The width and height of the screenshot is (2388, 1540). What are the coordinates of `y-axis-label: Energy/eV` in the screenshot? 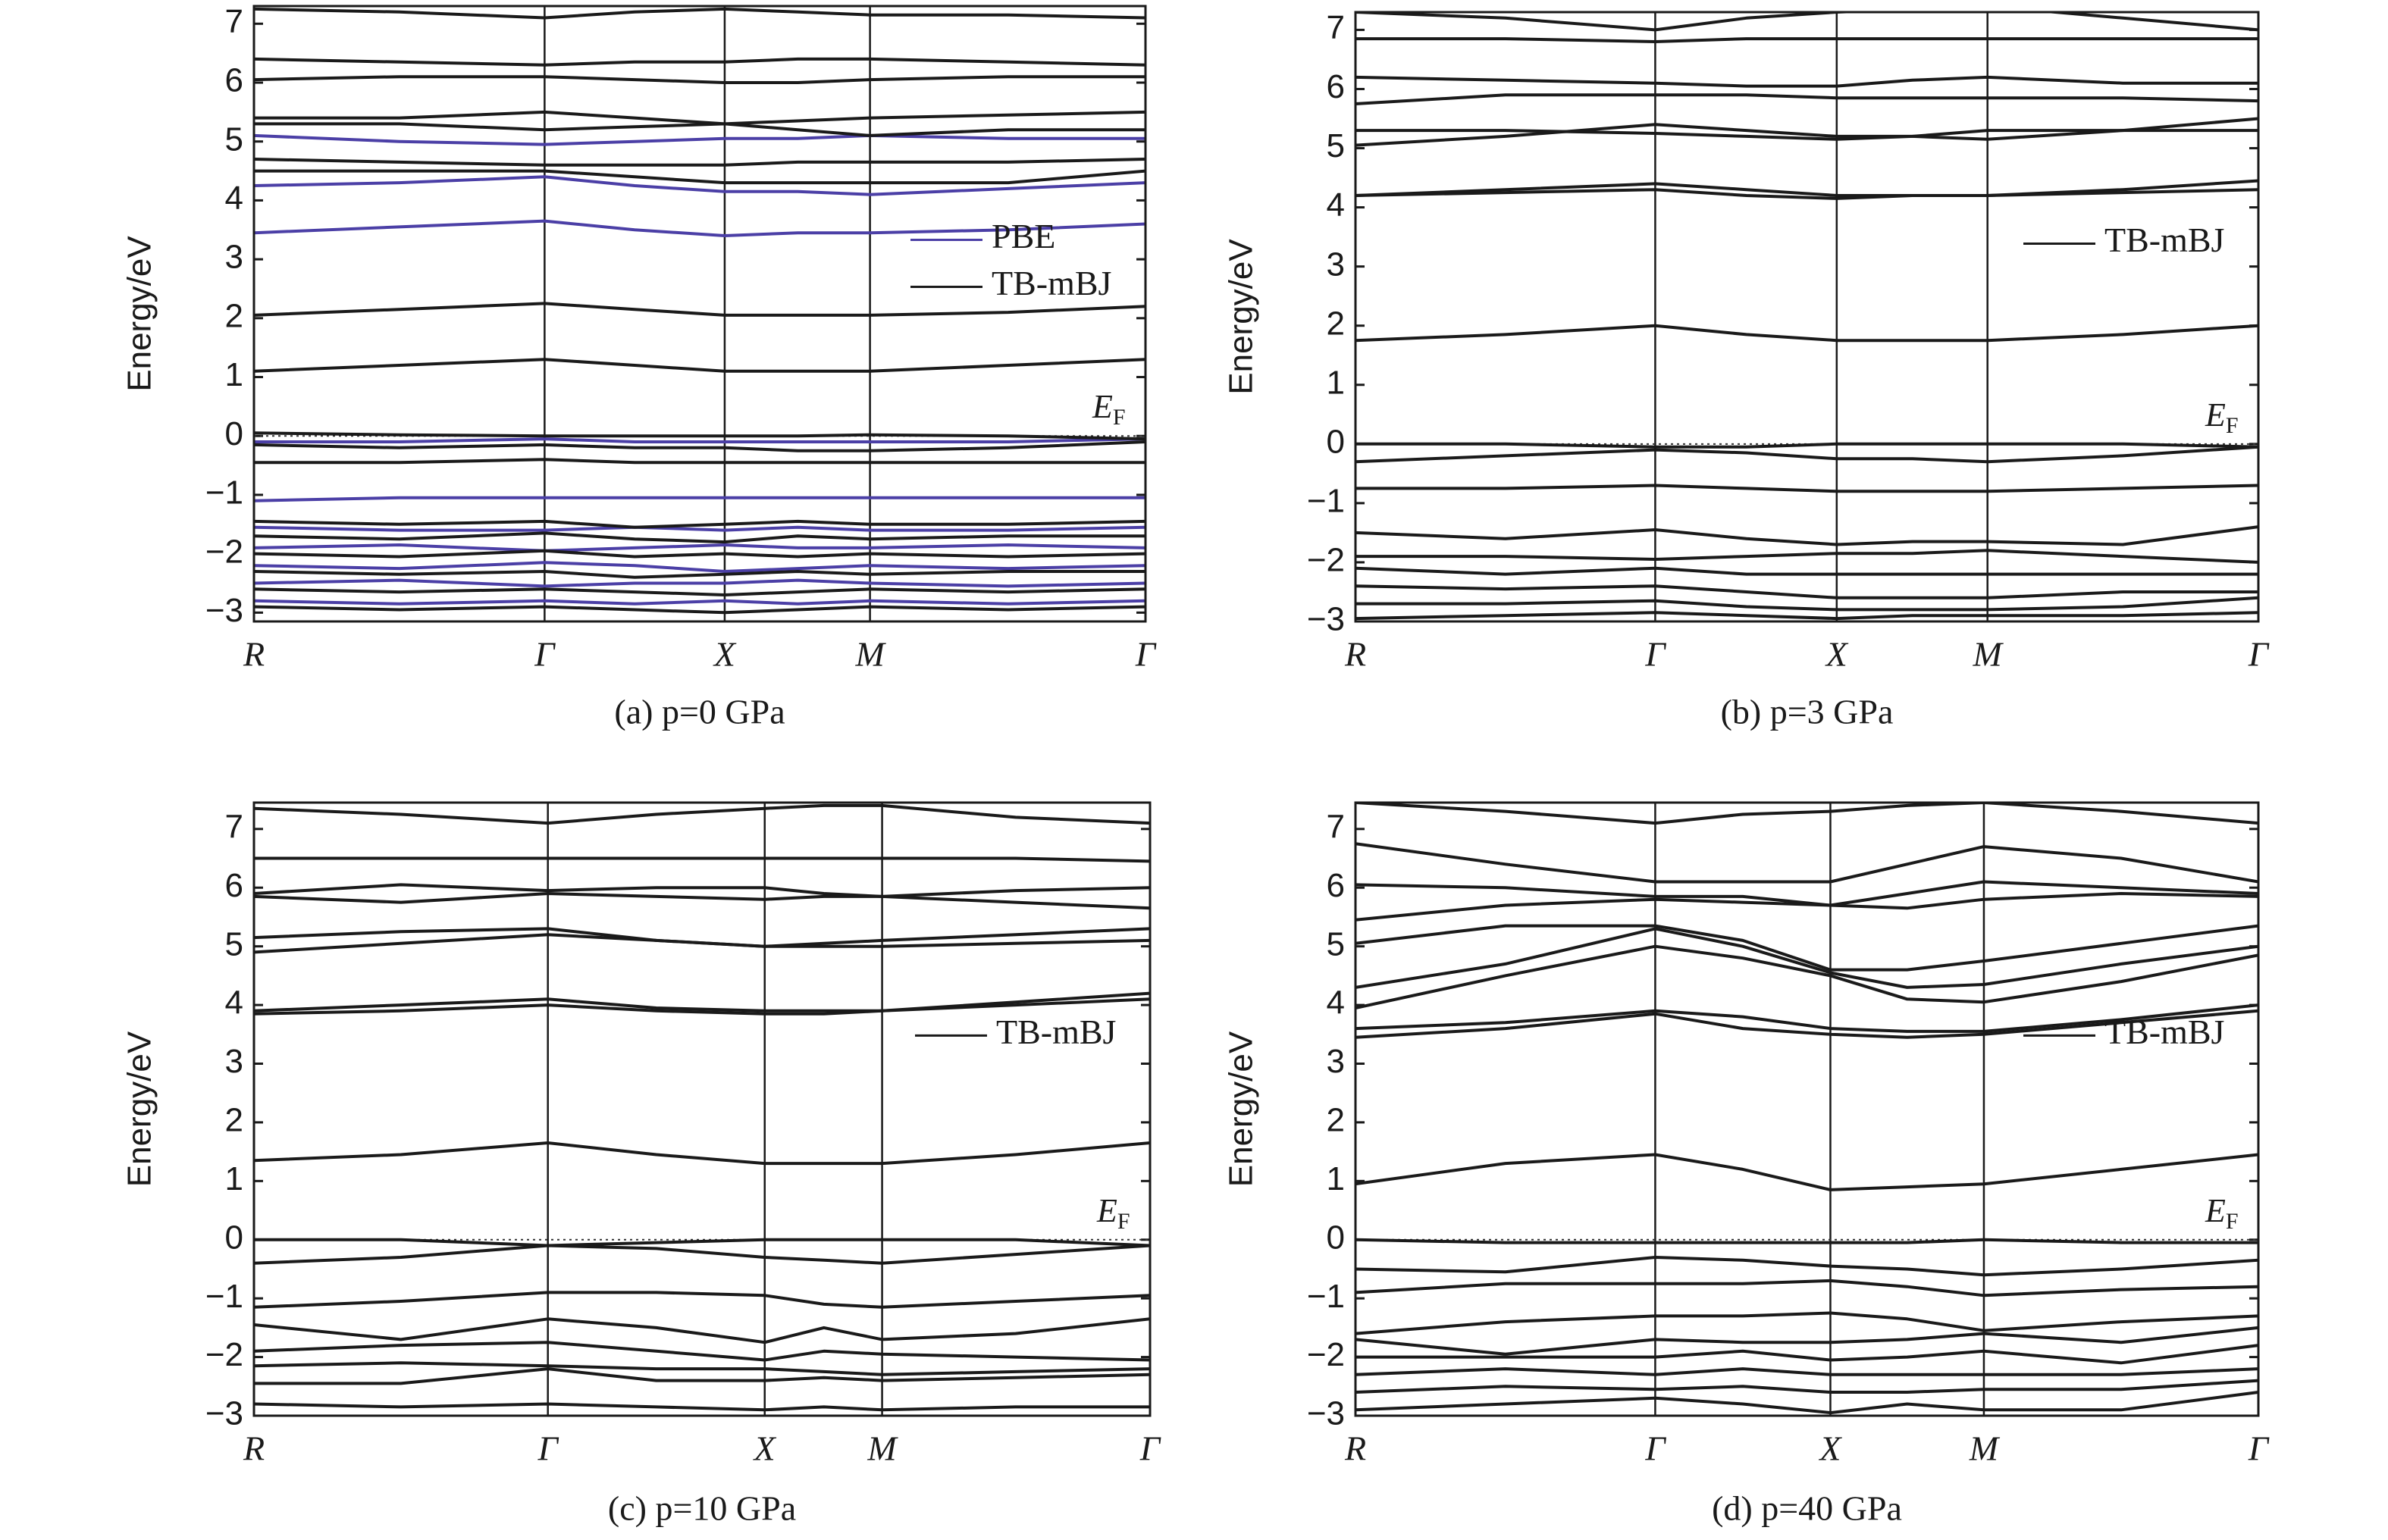 It's located at (139, 314).